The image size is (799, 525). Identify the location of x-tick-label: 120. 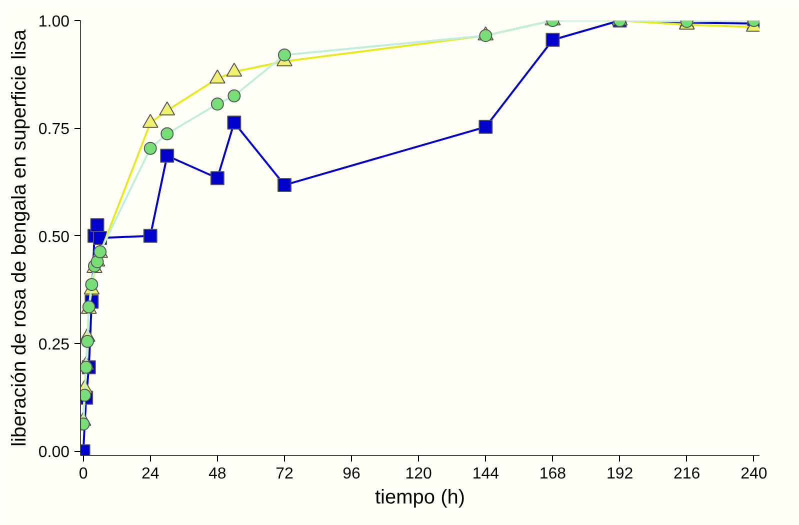
(418, 474).